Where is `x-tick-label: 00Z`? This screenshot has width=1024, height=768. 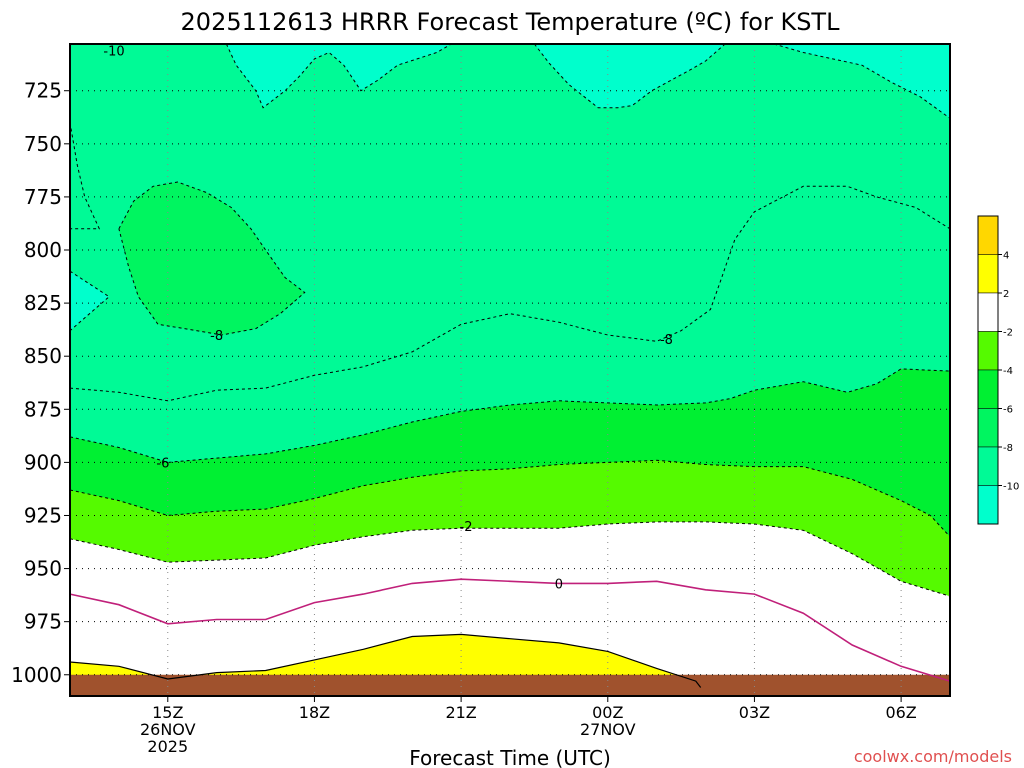
x-tick-label: 00Z is located at coordinates (607, 712).